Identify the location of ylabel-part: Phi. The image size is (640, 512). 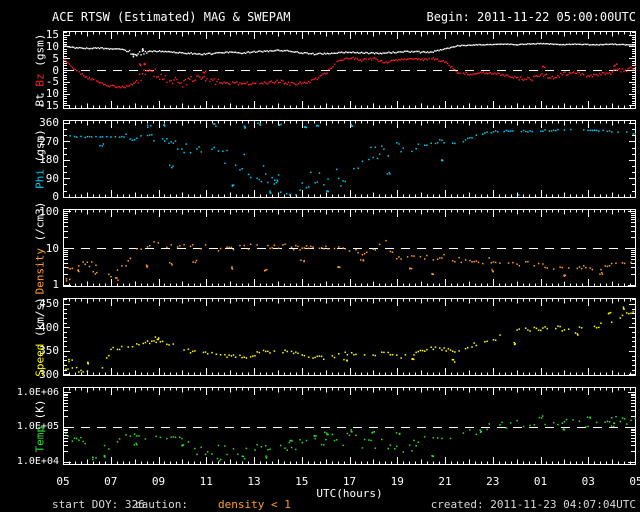
(40, 178).